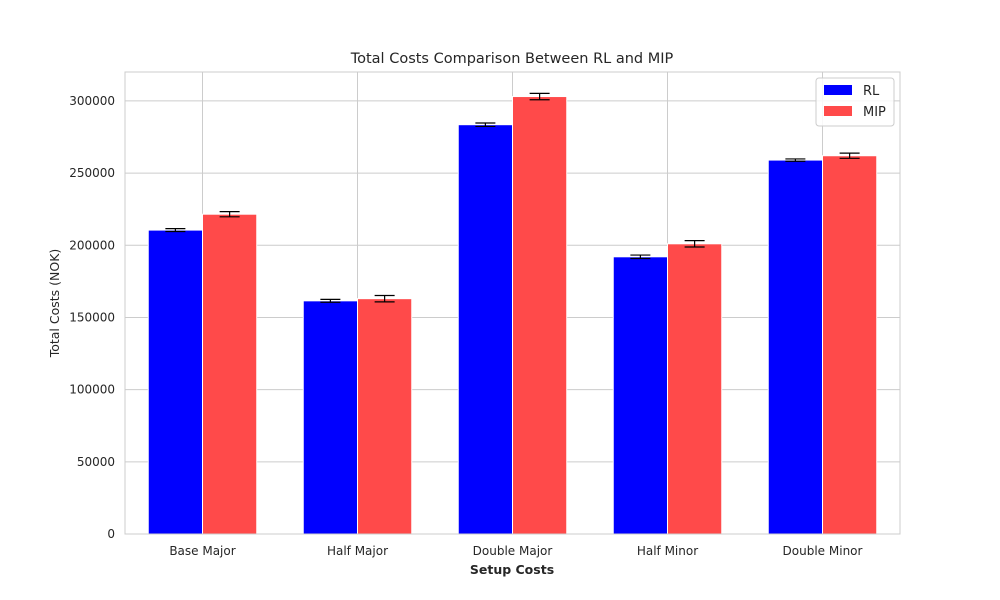 This screenshot has height=600, width=1000. Describe the element at coordinates (111, 534) in the screenshot. I see `y-tick-label: 0` at that location.